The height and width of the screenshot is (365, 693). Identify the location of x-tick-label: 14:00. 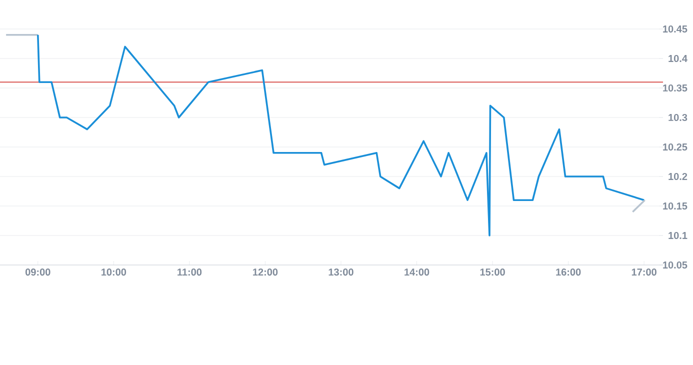
(417, 272).